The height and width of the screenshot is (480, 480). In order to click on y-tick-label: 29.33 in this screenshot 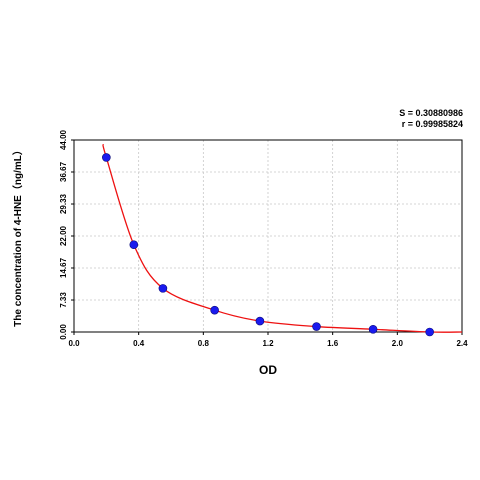, I will do `click(63, 203)`.